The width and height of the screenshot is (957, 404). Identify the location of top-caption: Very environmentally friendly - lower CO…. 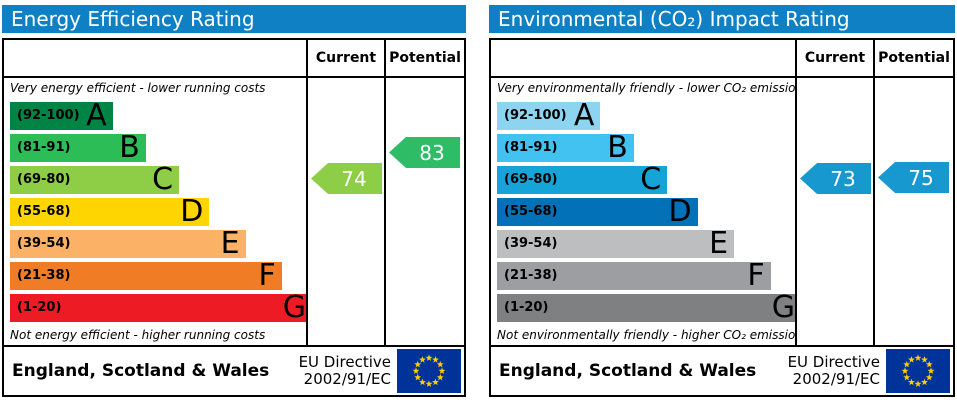
(646, 88).